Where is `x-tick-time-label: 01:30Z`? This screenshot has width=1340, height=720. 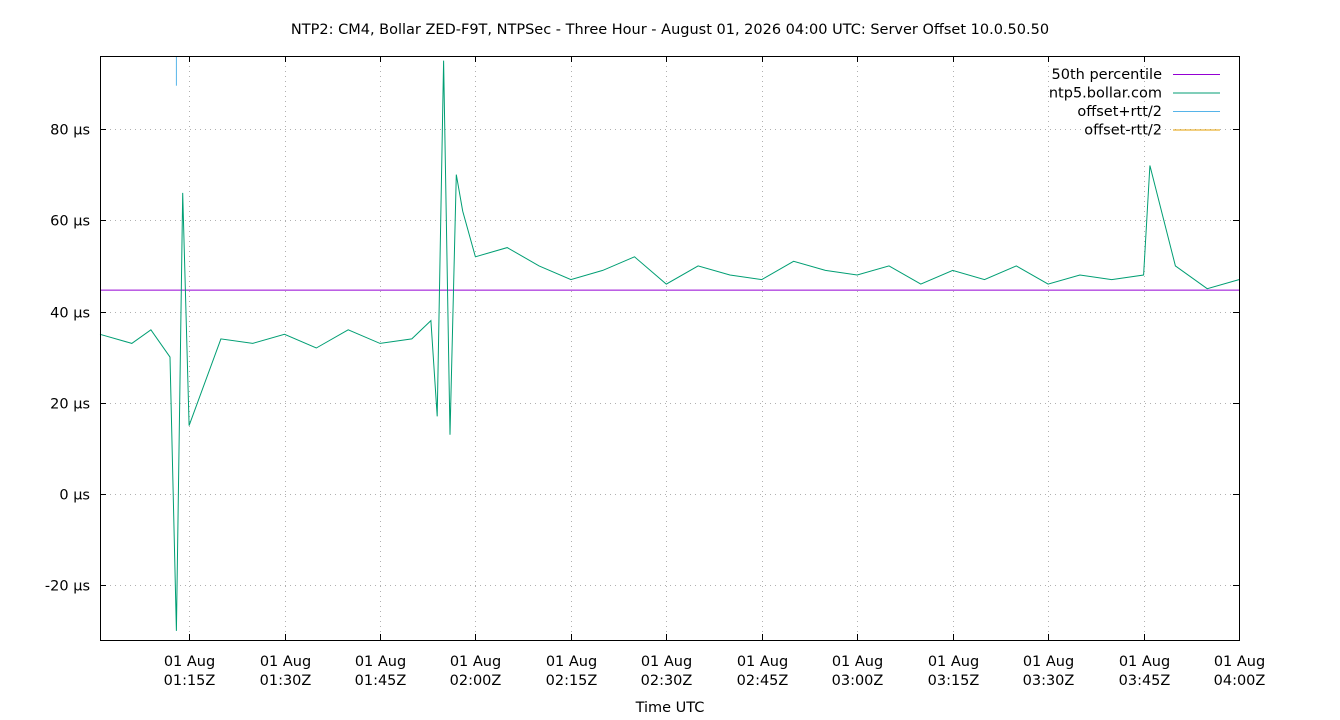 x-tick-time-label: 01:30Z is located at coordinates (286, 681).